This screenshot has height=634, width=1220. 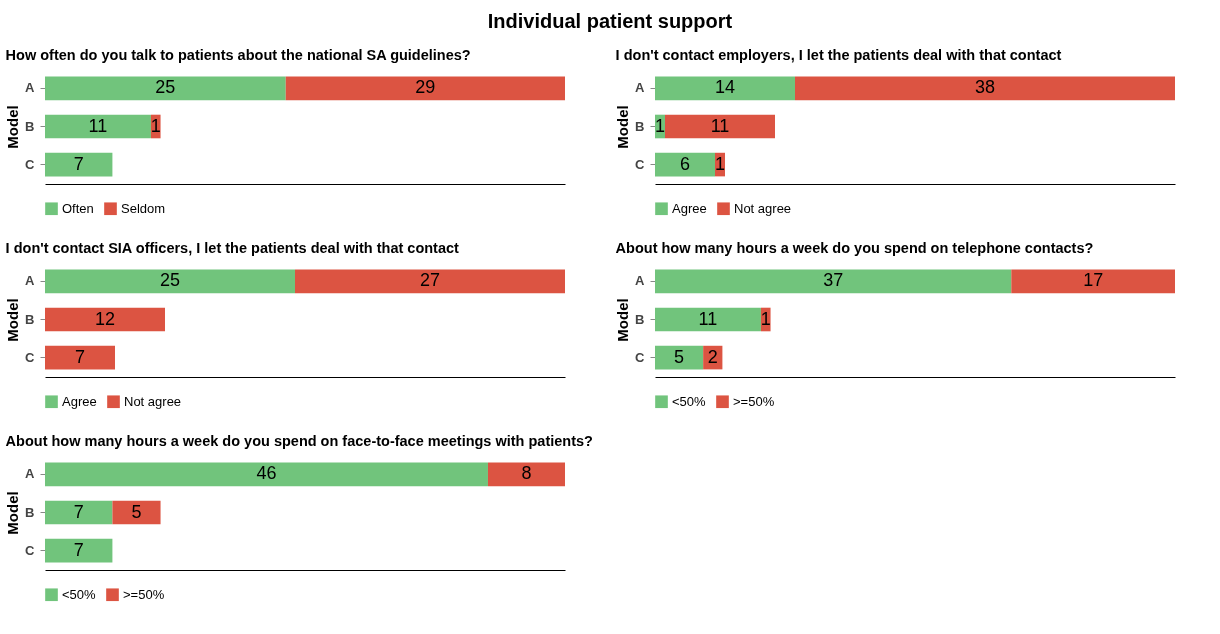 What do you see at coordinates (238, 54) in the screenshot?
I see `chart-title: How often do you talk to patients about the national SA guidelines?` at bounding box center [238, 54].